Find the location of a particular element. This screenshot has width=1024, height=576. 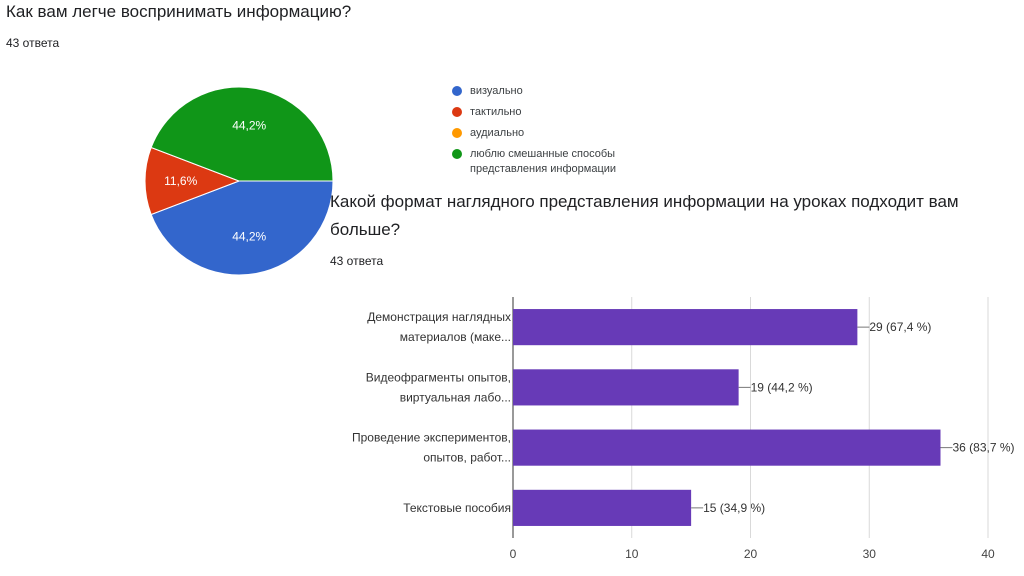

x-tick-label-0: 0 is located at coordinates (513, 554).